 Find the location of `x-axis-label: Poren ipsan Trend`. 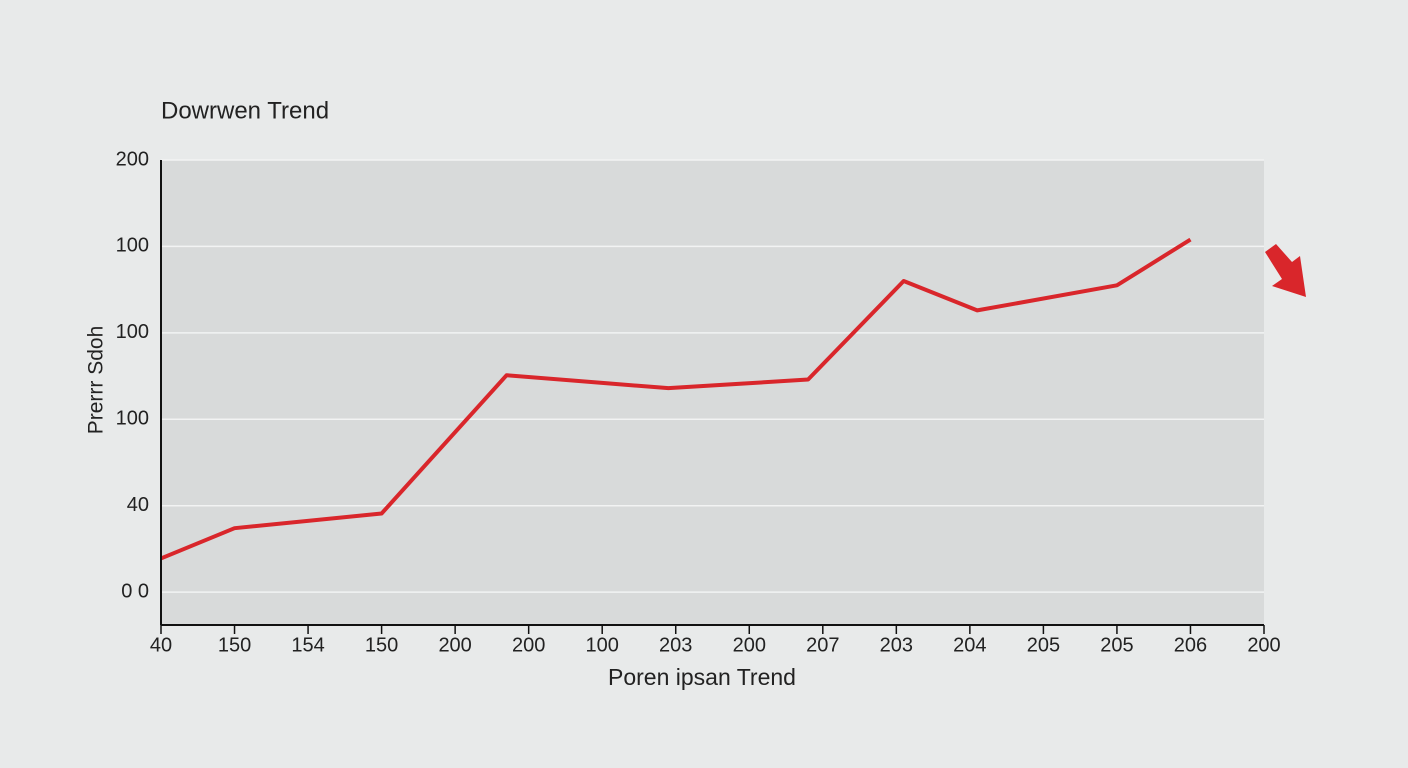

x-axis-label: Poren ipsan Trend is located at coordinates (702, 677).